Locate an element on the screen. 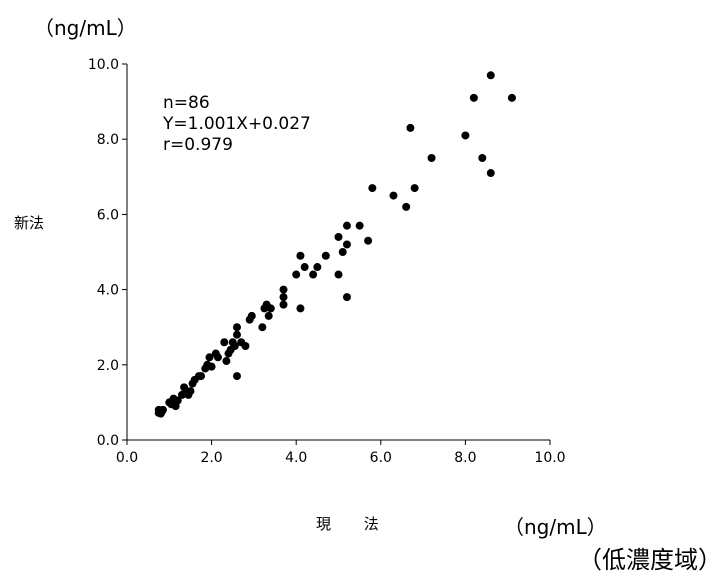 This screenshot has width=720, height=575. y-tick-label: 2.0 is located at coordinates (108, 366).